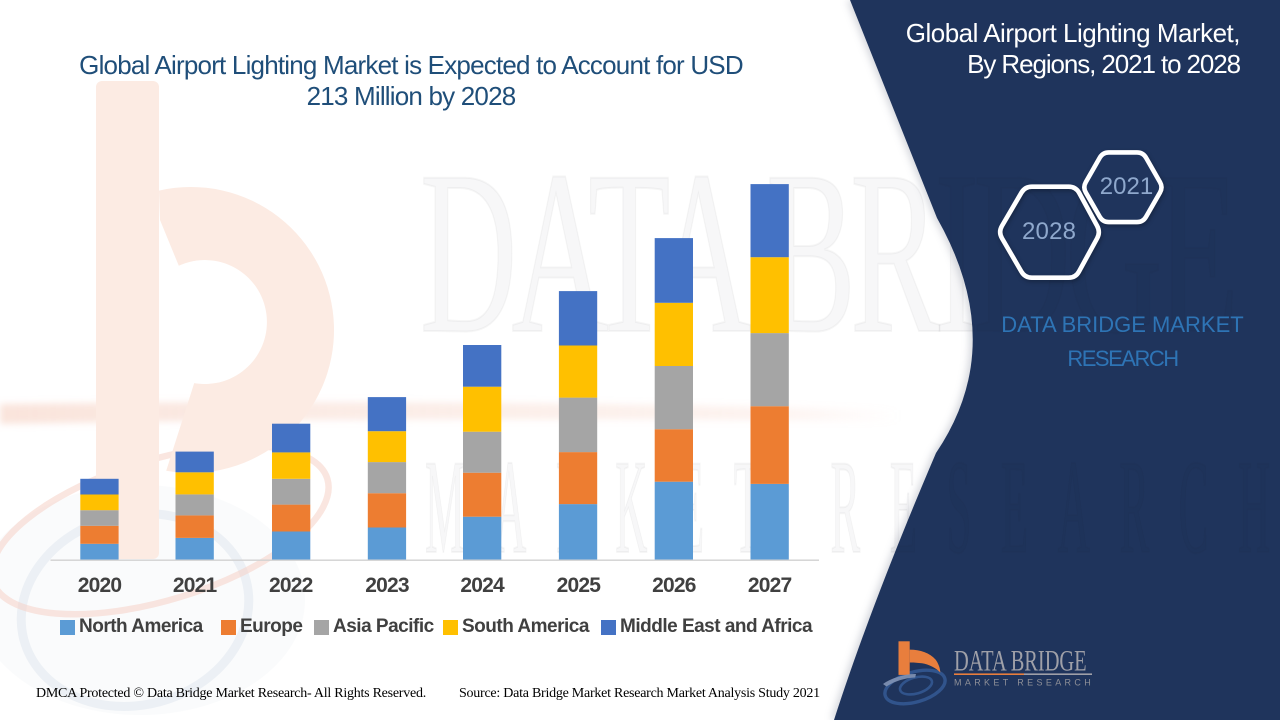  Describe the element at coordinates (1024, 683) in the screenshot. I see `svg-text: MARKET RESEARCH` at that location.